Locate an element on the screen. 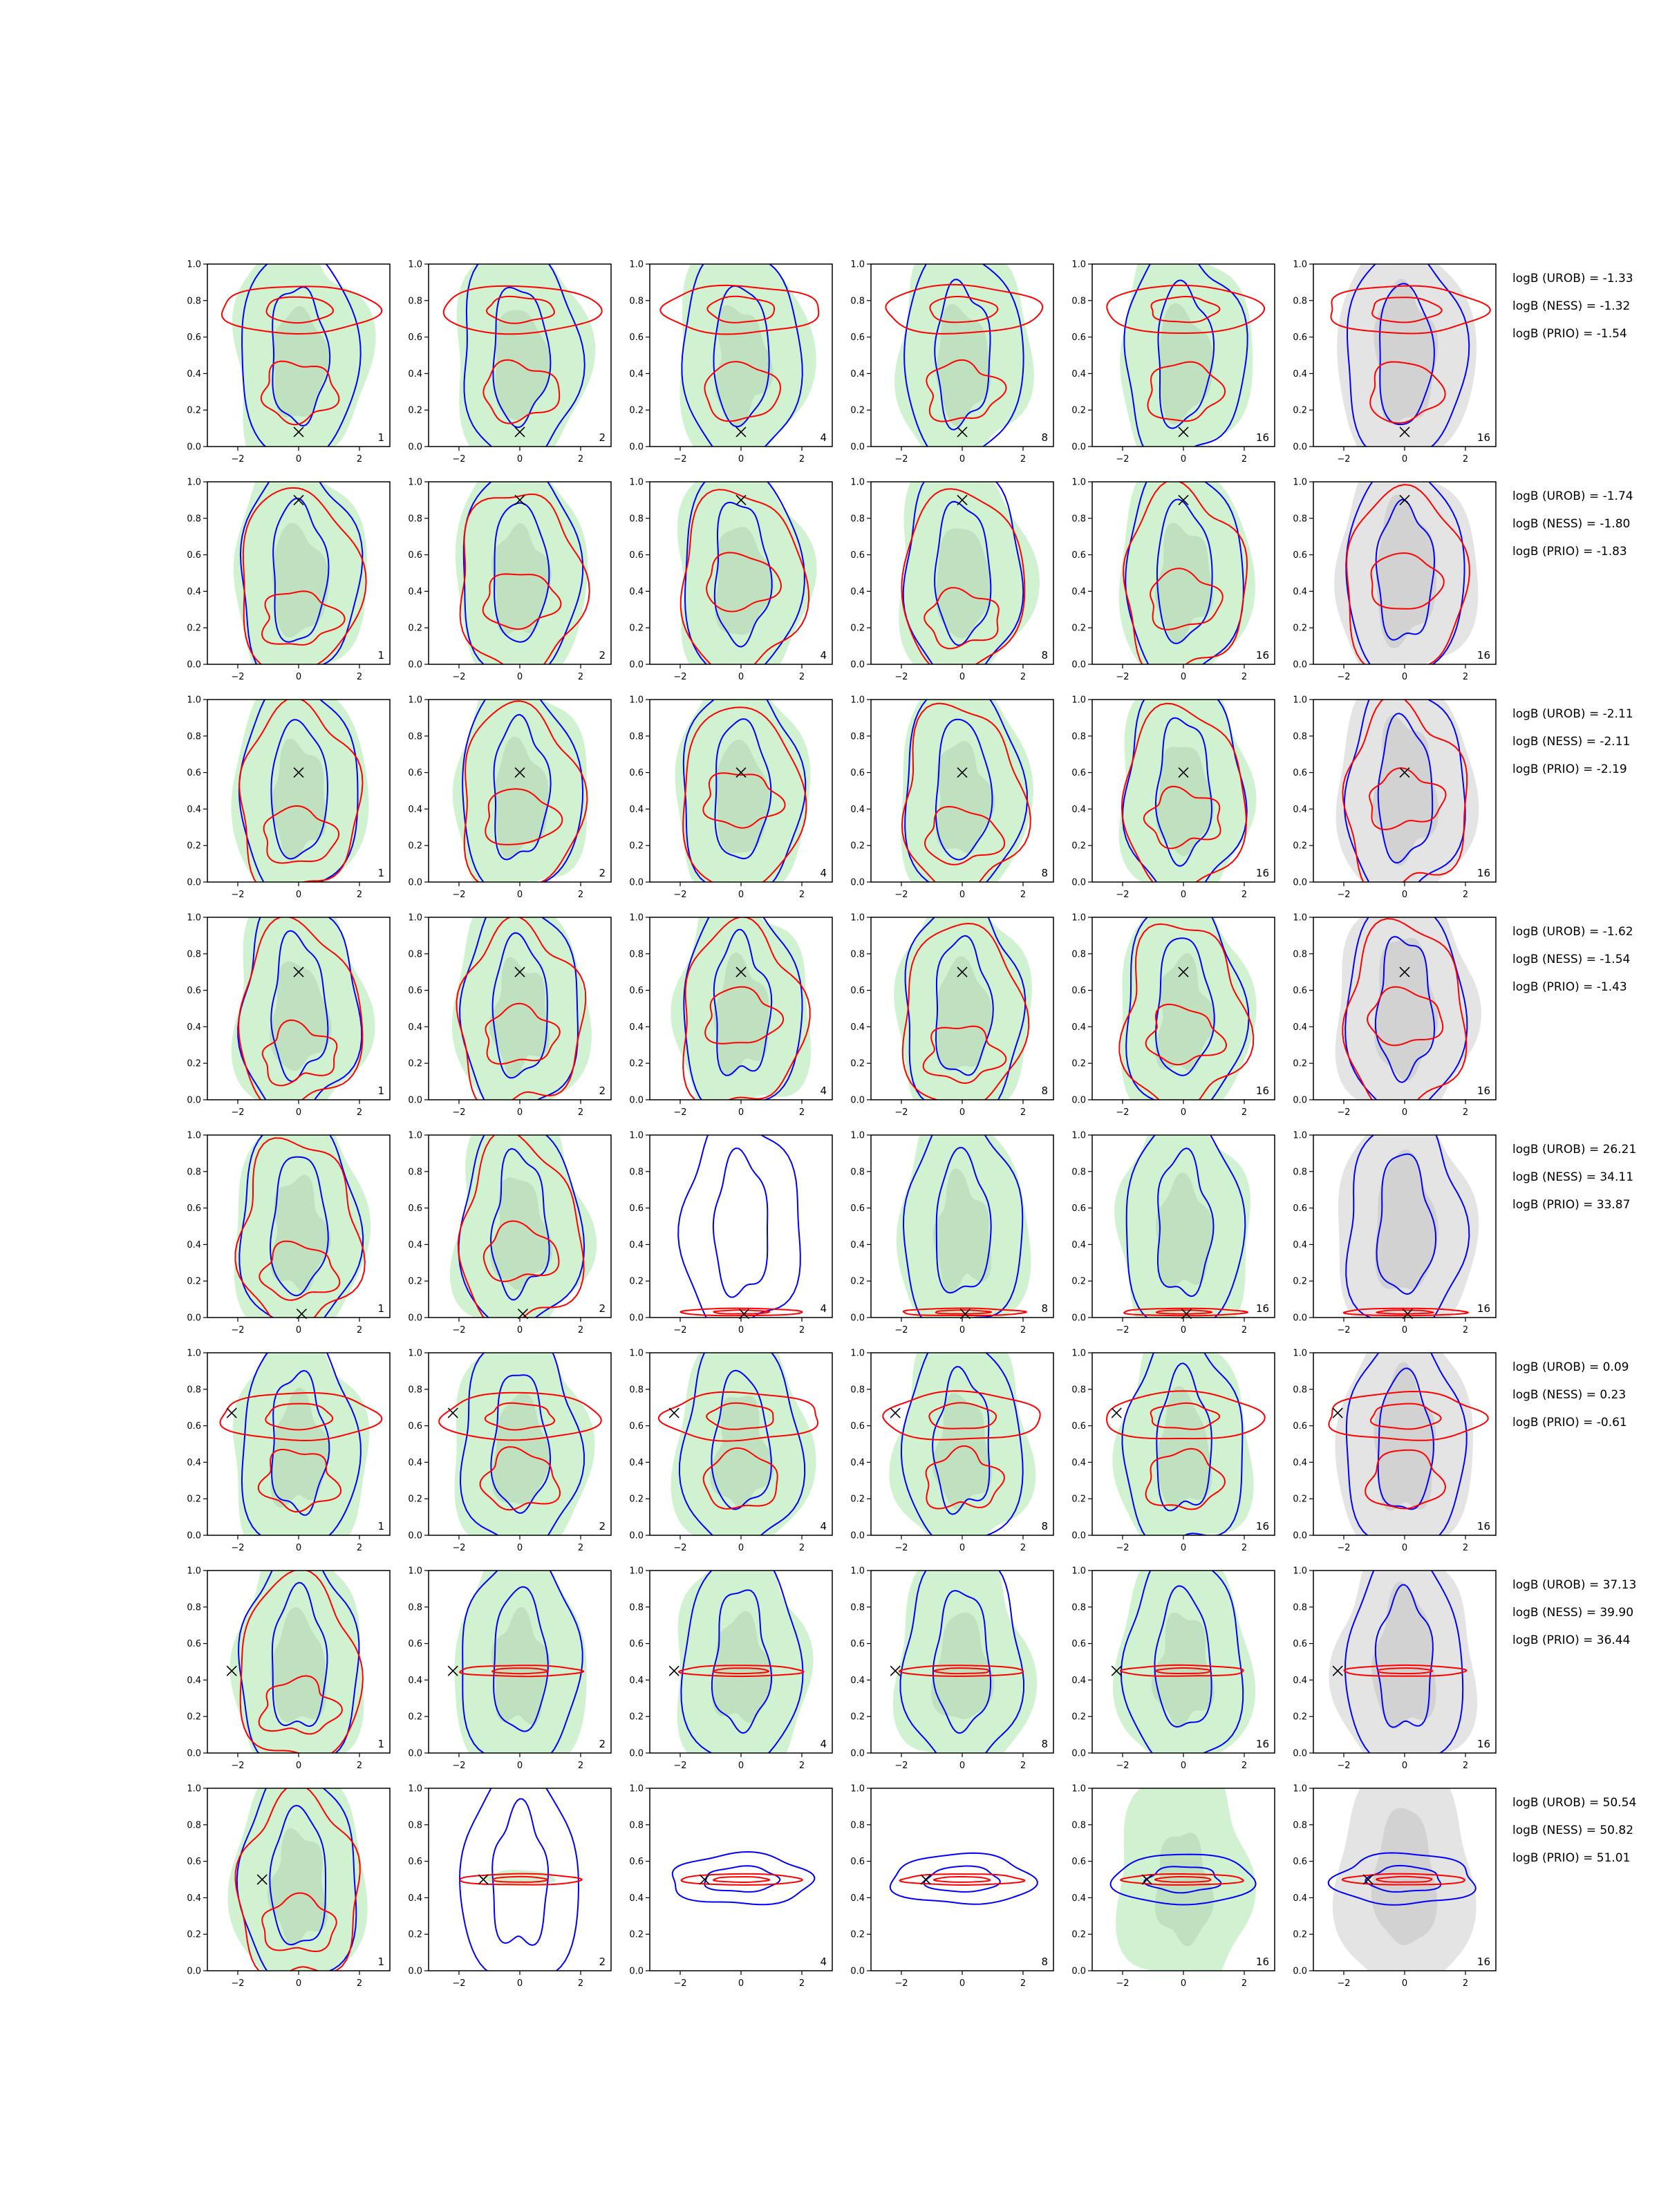 This screenshot has width=1659, height=2212. panel-r6-c4: −2 0 2 0.0 0.2 0.4 0.6 0.8 1.0 8 is located at coordinates (952, 1451).